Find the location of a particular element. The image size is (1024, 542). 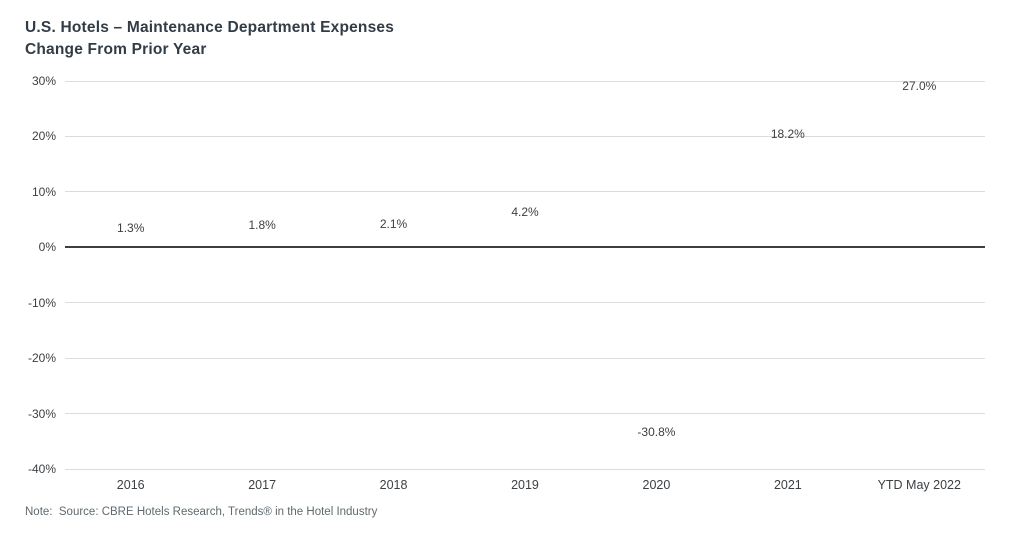

bar-value-label-2019: 4.2% is located at coordinates (525, 212).